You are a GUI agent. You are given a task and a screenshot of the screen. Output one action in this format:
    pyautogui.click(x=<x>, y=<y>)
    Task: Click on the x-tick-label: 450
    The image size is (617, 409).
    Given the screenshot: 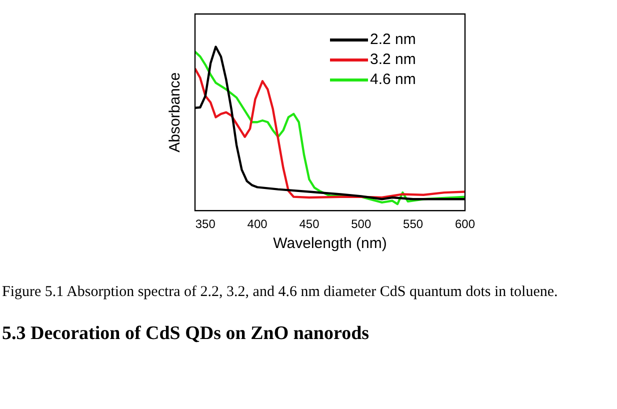 What is the action you would take?
    pyautogui.click(x=309, y=224)
    